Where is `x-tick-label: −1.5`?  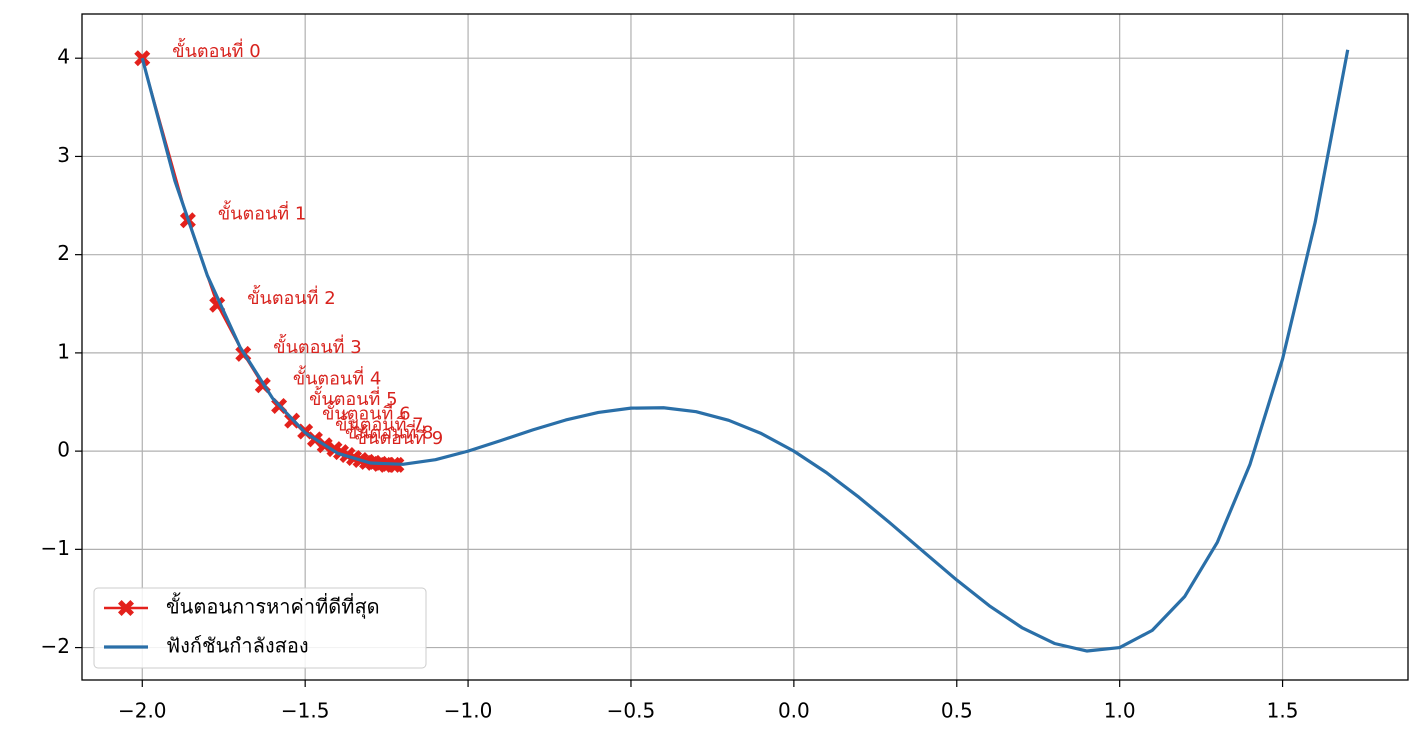 x-tick-label: −1.5 is located at coordinates (305, 711).